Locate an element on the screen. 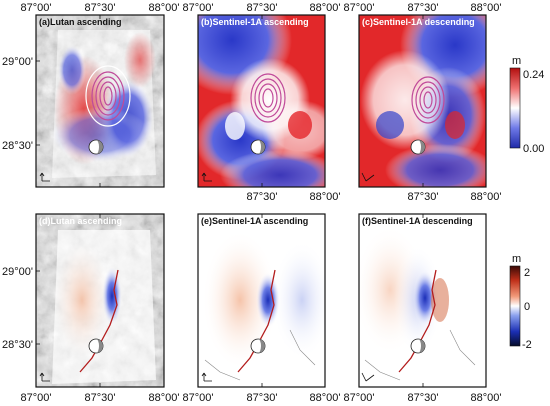  panel-c is located at coordinates (422, 101).